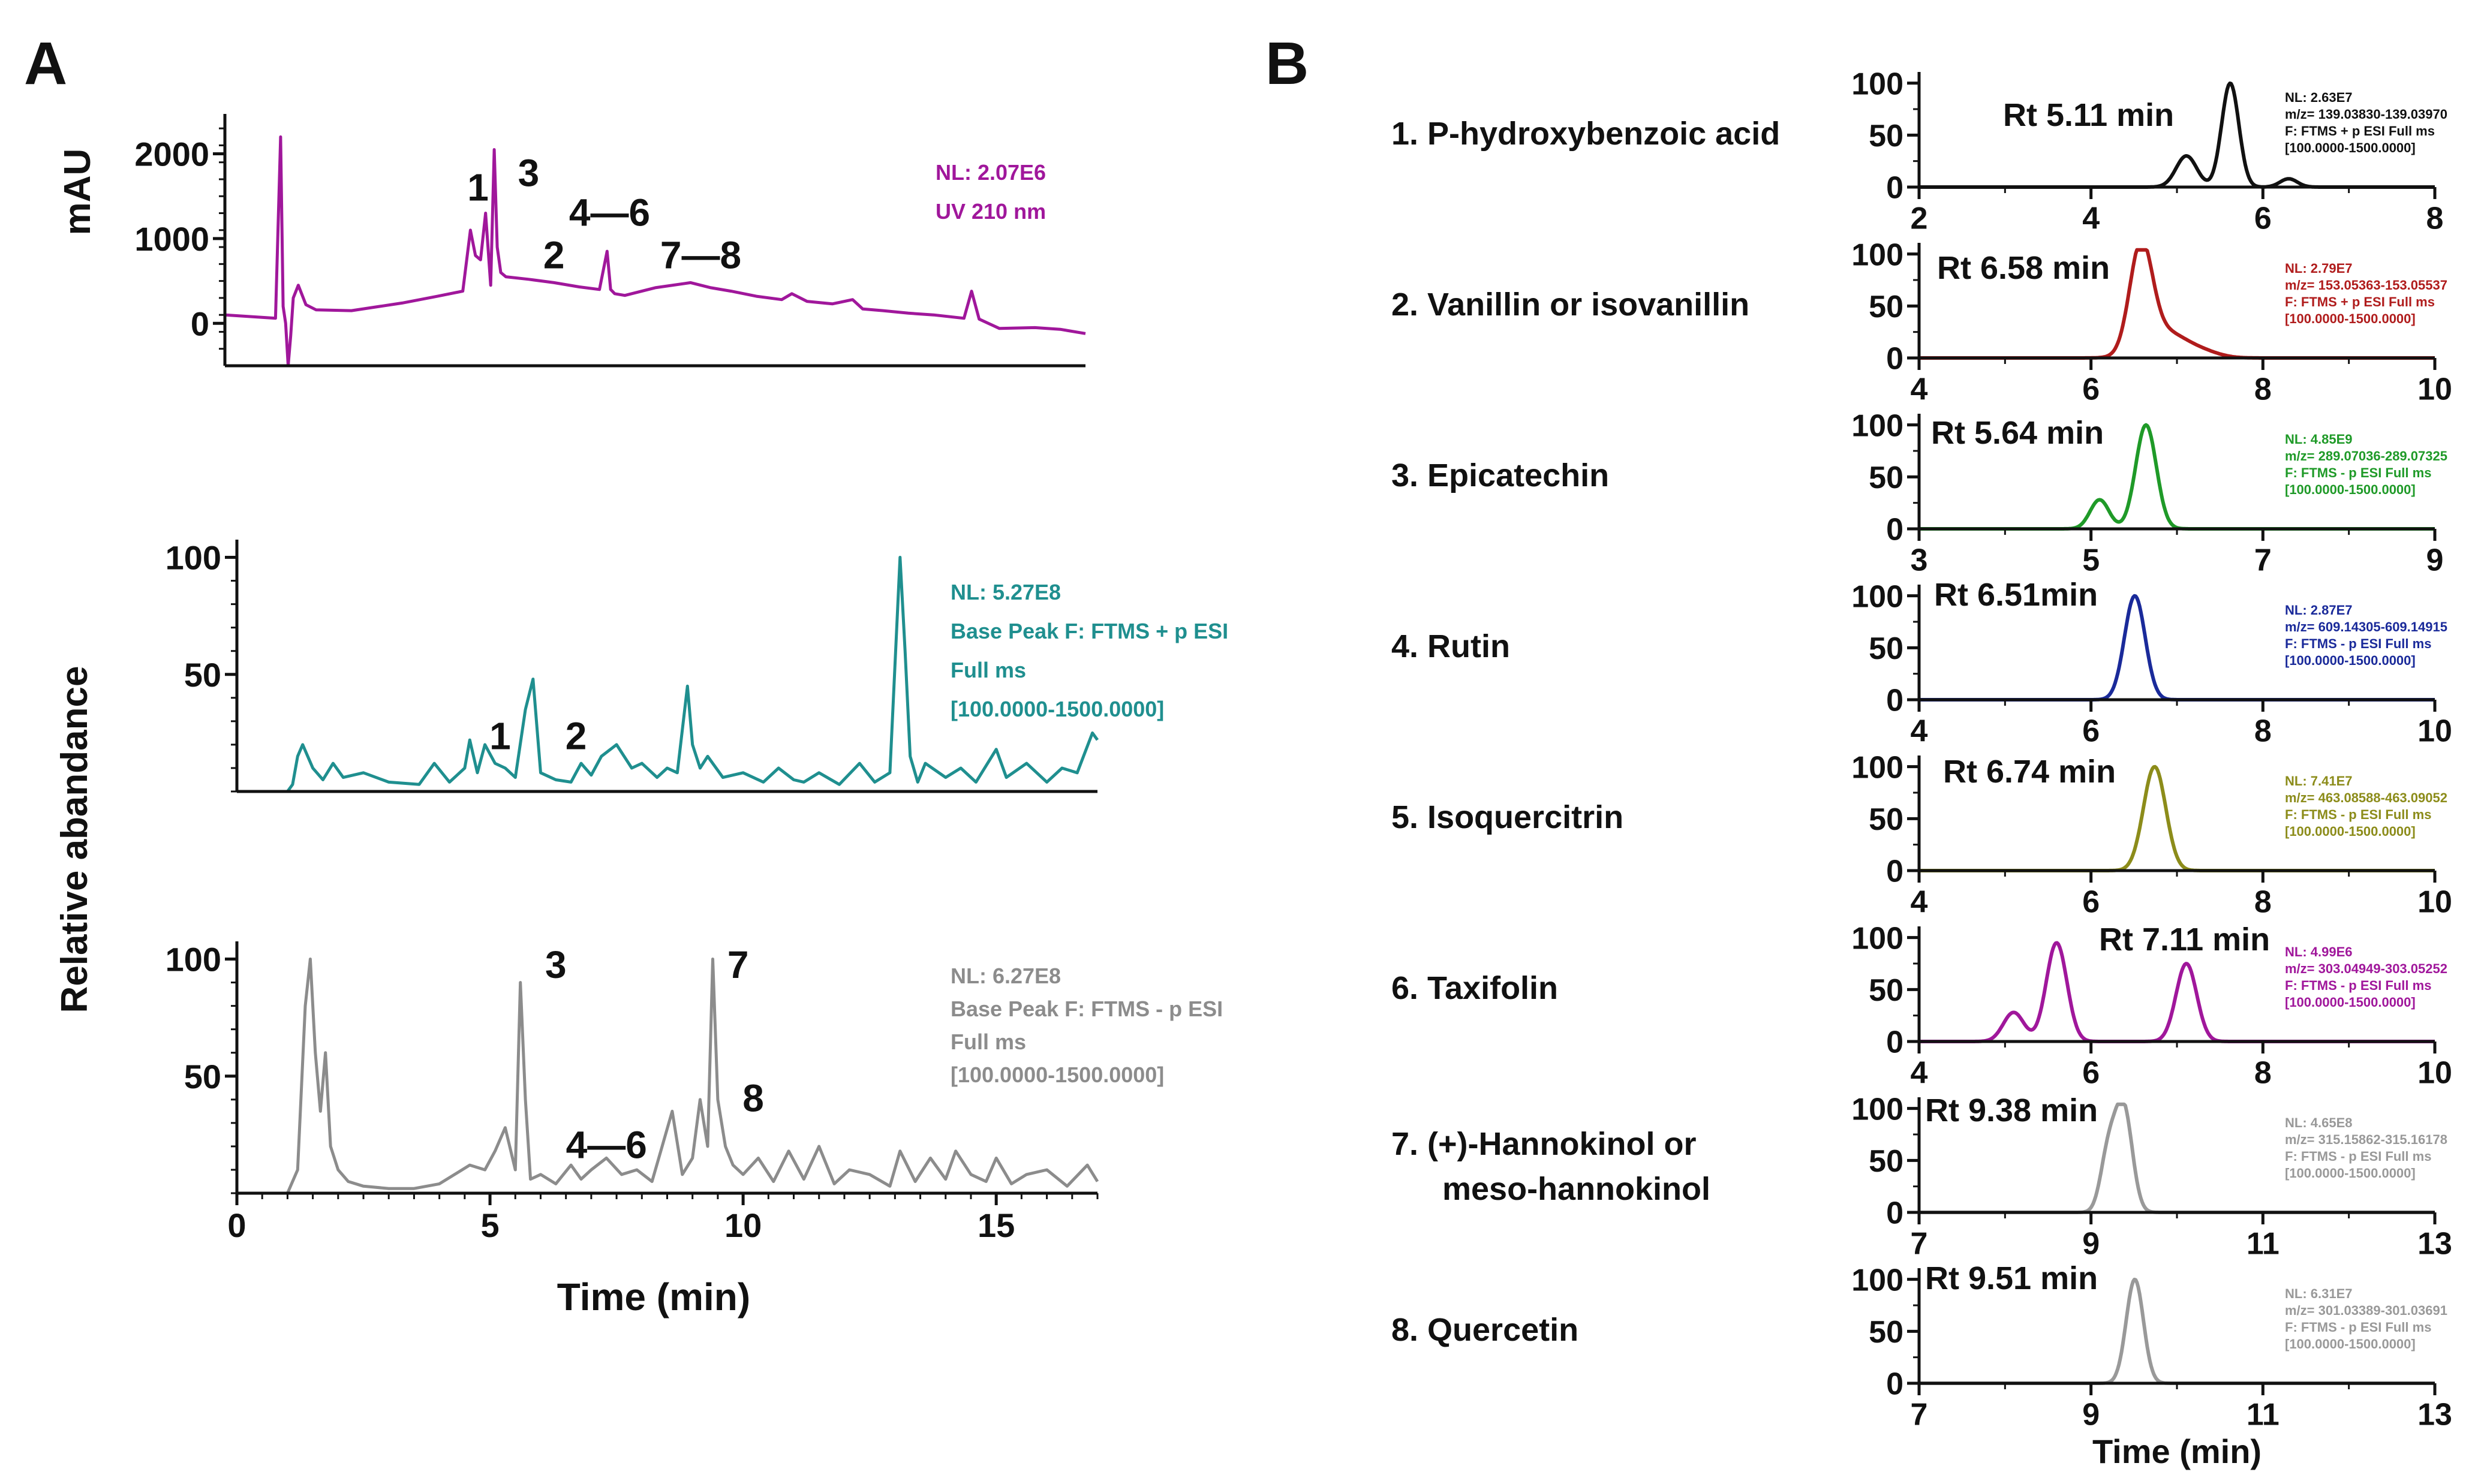  Describe the element at coordinates (653, 1297) in the screenshot. I see `panel-a-xlabel: Time (min)` at that location.